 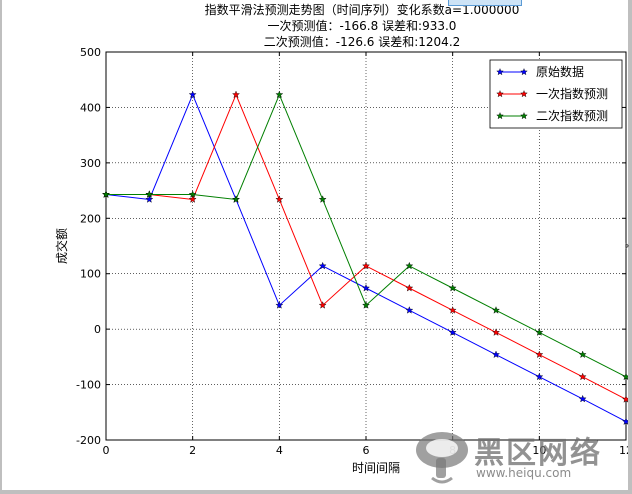 I want to click on legend-entry-3: 二次指数预测, so click(x=572, y=115).